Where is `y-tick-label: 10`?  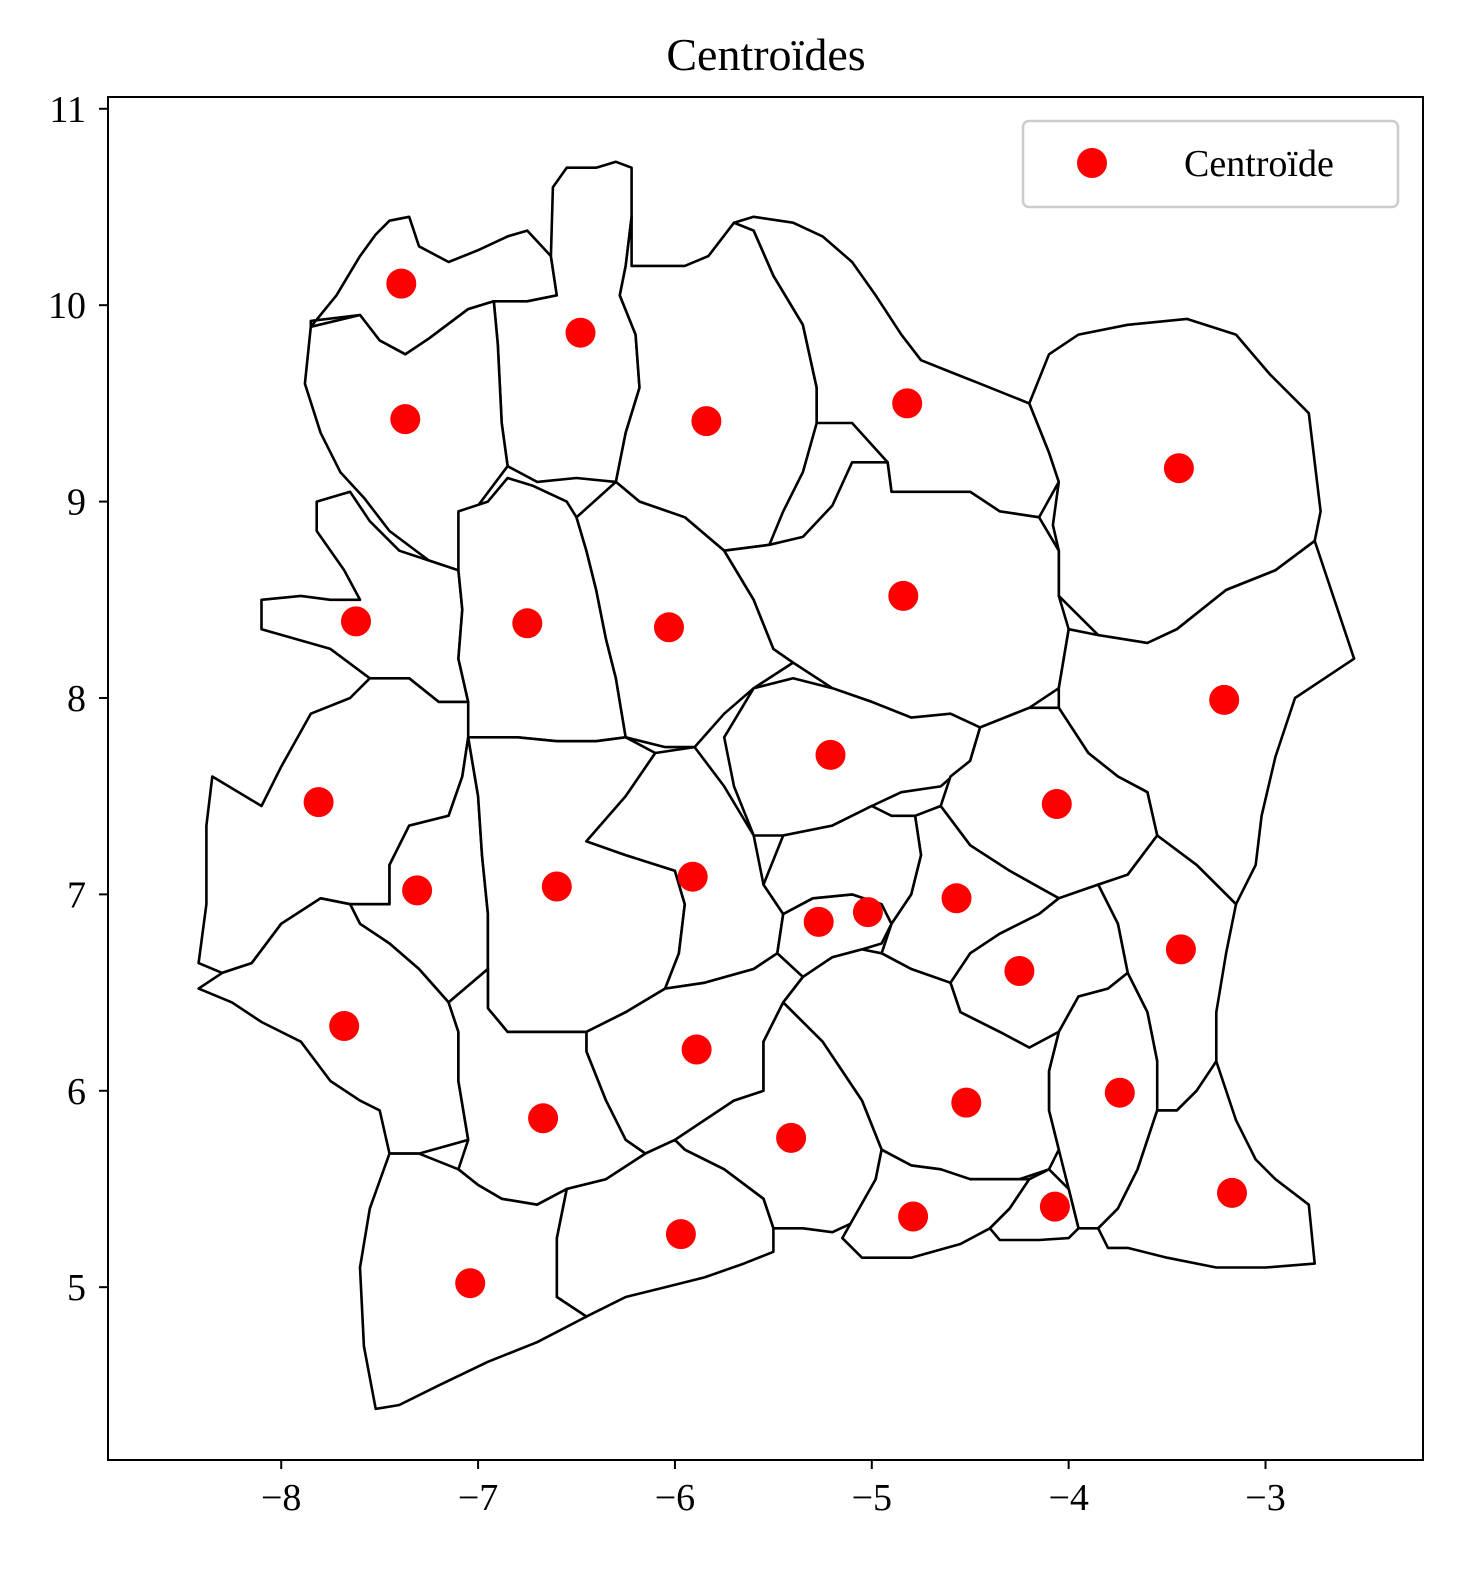 y-tick-label: 10 is located at coordinates (67, 306).